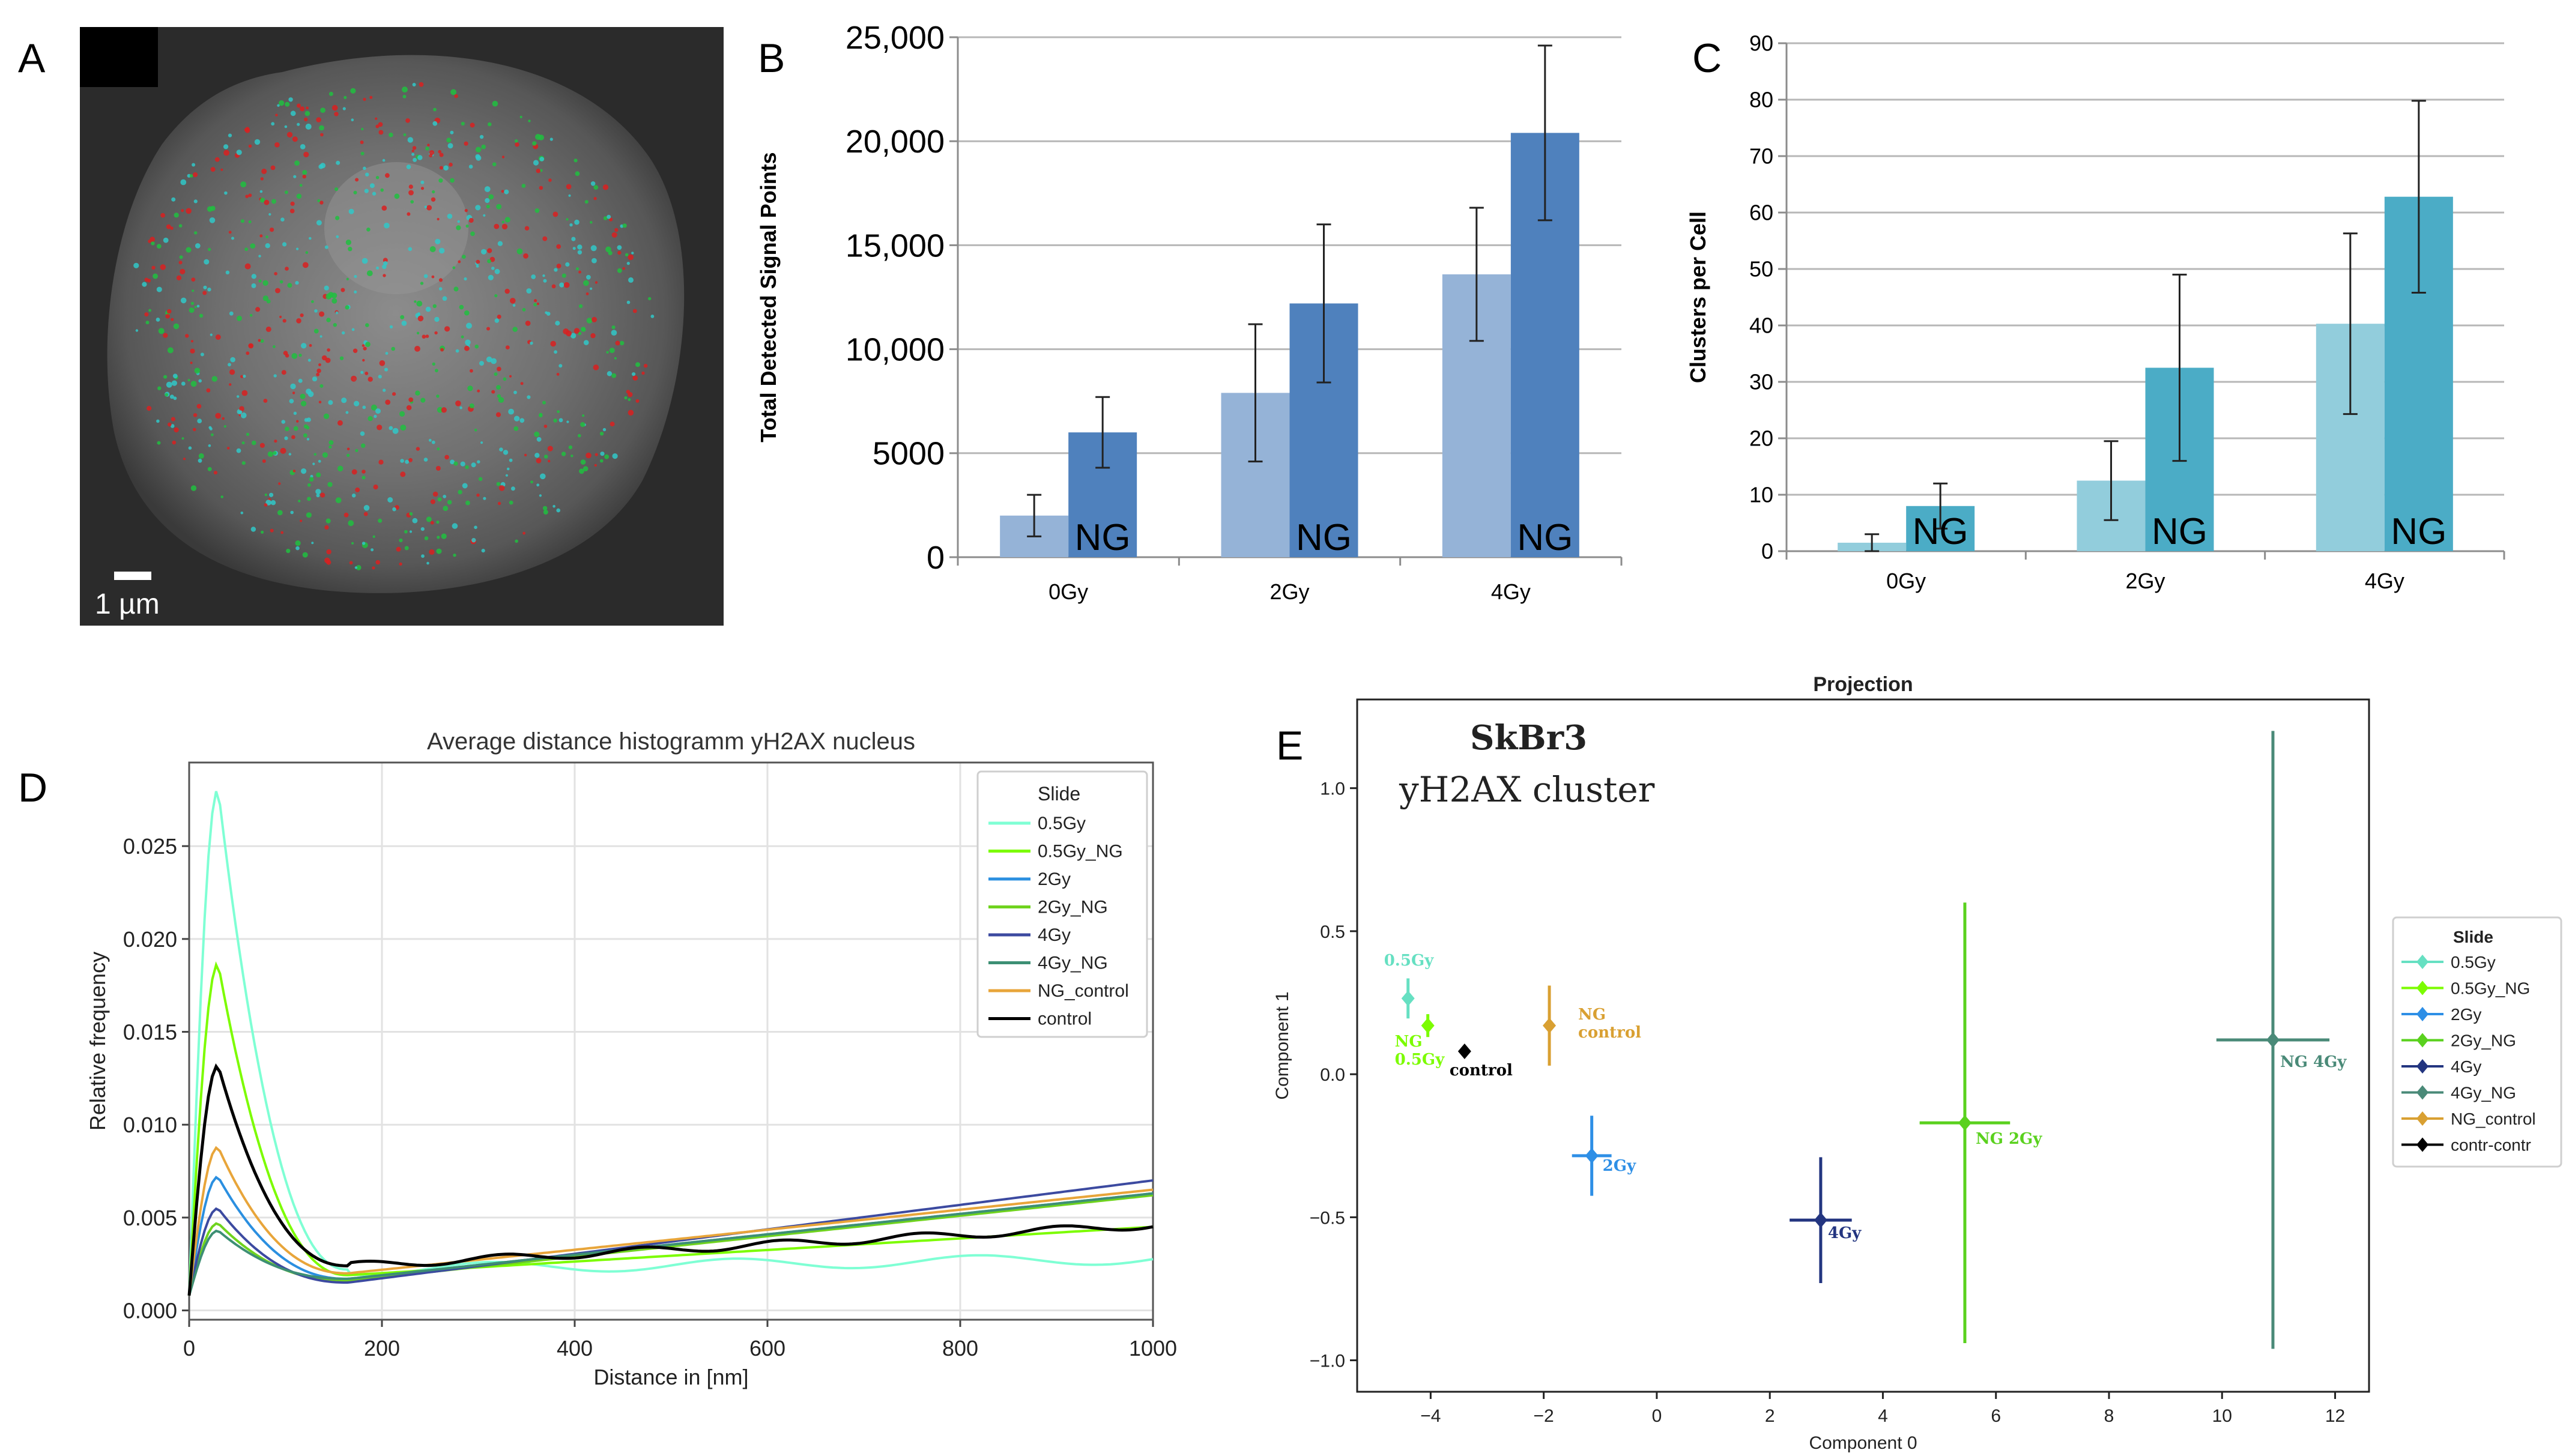  Describe the element at coordinates (1527, 789) in the screenshot. I see `annotation-subtitle: yH2AX cluster` at that location.